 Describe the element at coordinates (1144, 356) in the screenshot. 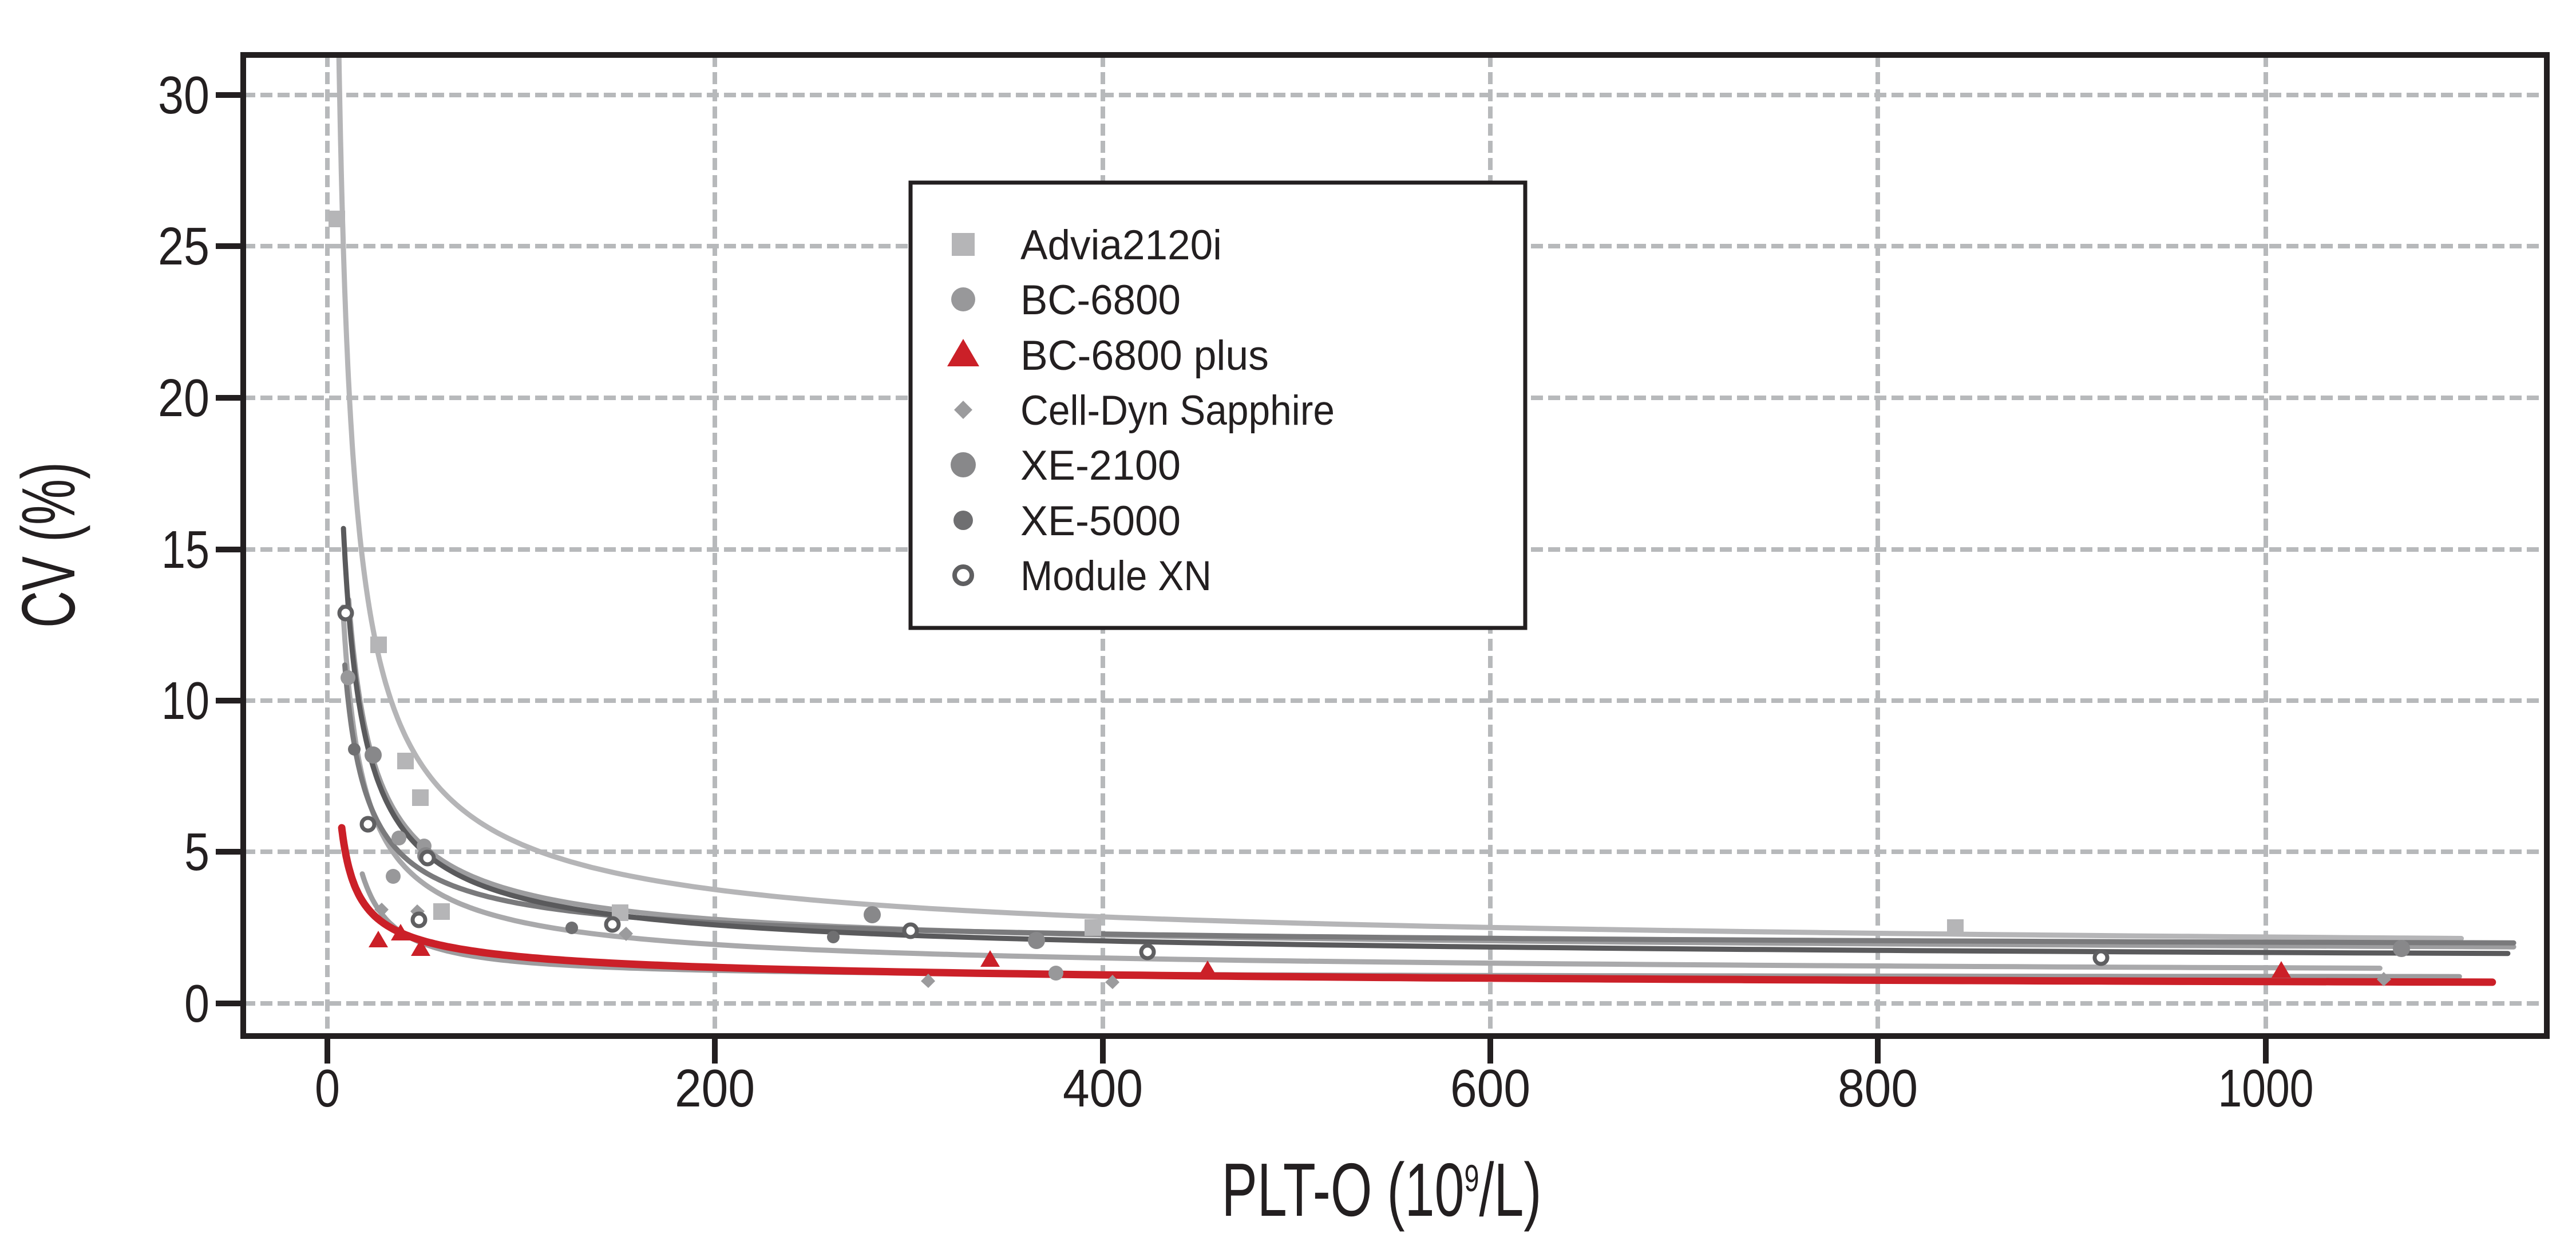

I see `svg-text: BC-6800 plus` at that location.